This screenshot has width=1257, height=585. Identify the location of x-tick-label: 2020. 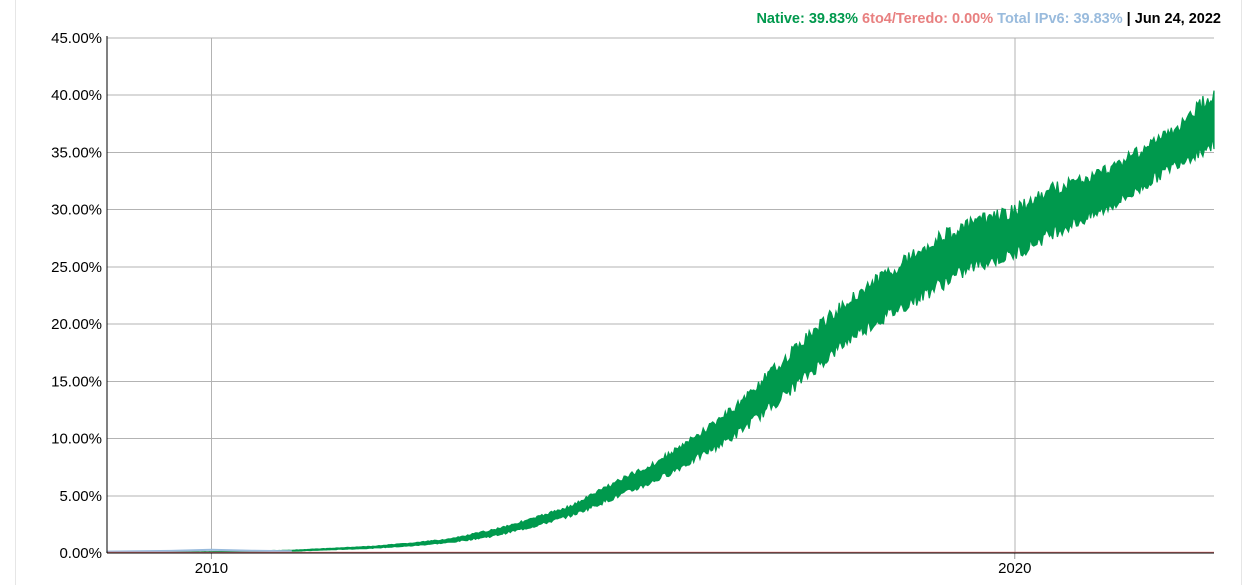
(1014, 568).